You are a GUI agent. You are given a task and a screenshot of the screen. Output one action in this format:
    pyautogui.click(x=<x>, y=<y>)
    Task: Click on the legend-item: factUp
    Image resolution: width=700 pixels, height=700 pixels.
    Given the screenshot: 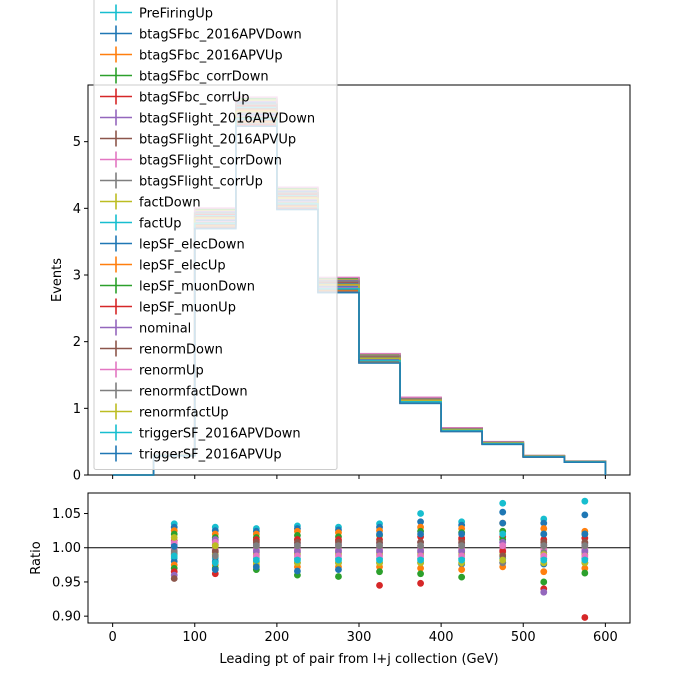 What is the action you would take?
    pyautogui.click(x=141, y=223)
    